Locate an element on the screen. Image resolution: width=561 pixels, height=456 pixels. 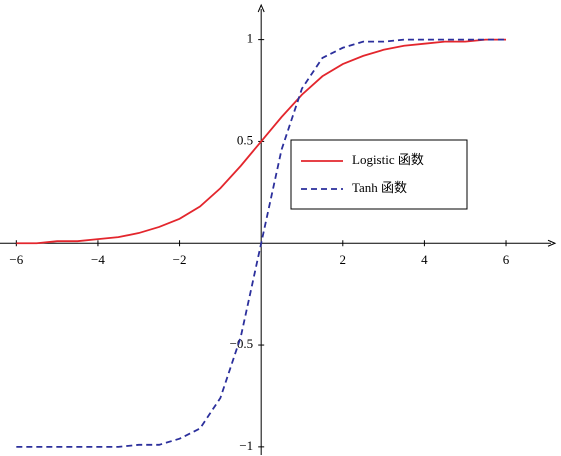
y-tick-label: −1 is located at coordinates (246, 445).